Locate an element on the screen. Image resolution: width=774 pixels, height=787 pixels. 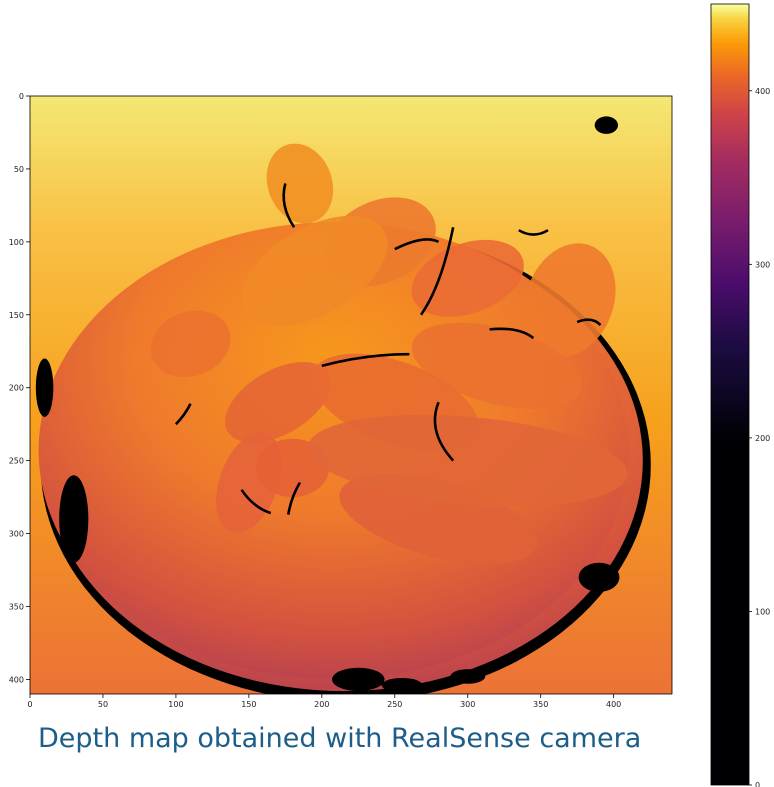
colorbar-tick-label: 100 is located at coordinates (762, 611).